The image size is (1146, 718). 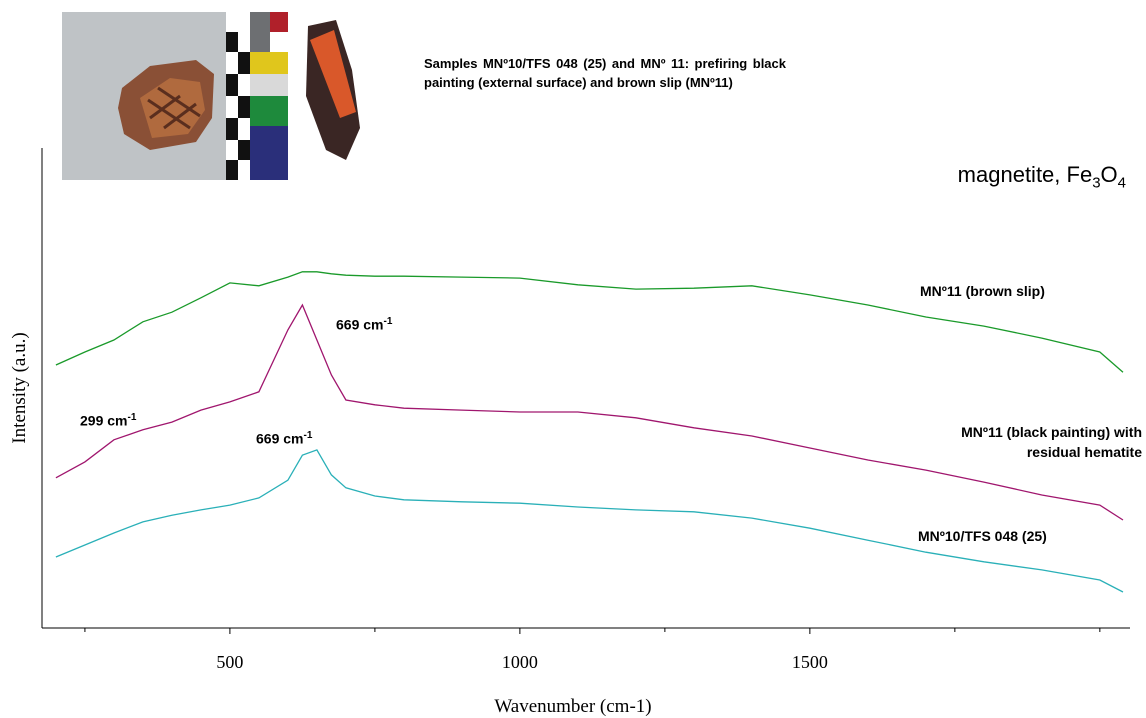 I want to click on subtitle-part: O, so click(x=1109, y=174).